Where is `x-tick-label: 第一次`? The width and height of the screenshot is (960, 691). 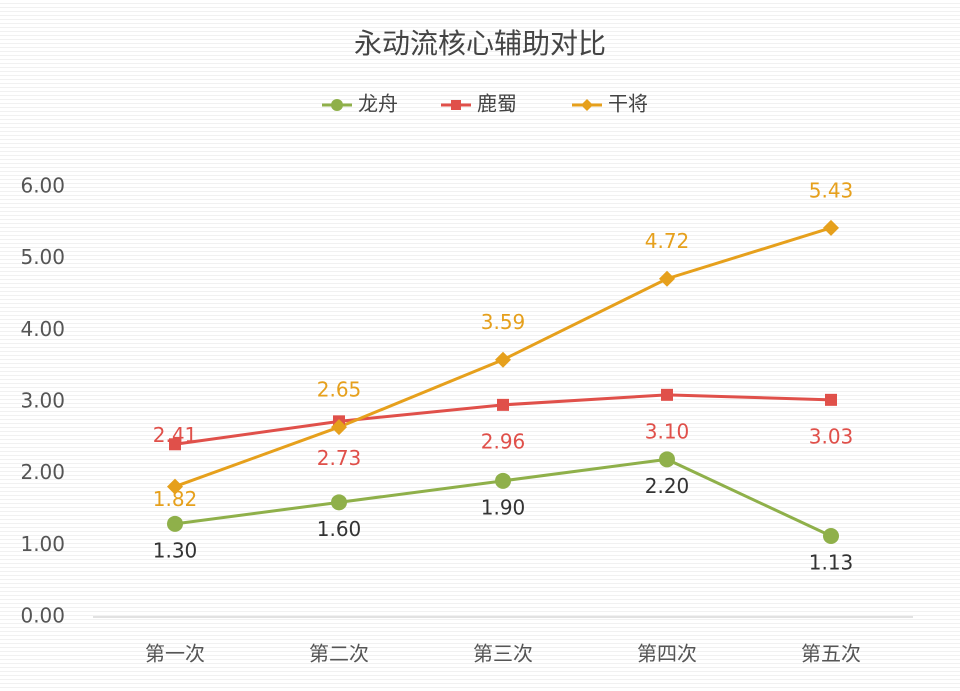
x-tick-label: 第一次 is located at coordinates (175, 654).